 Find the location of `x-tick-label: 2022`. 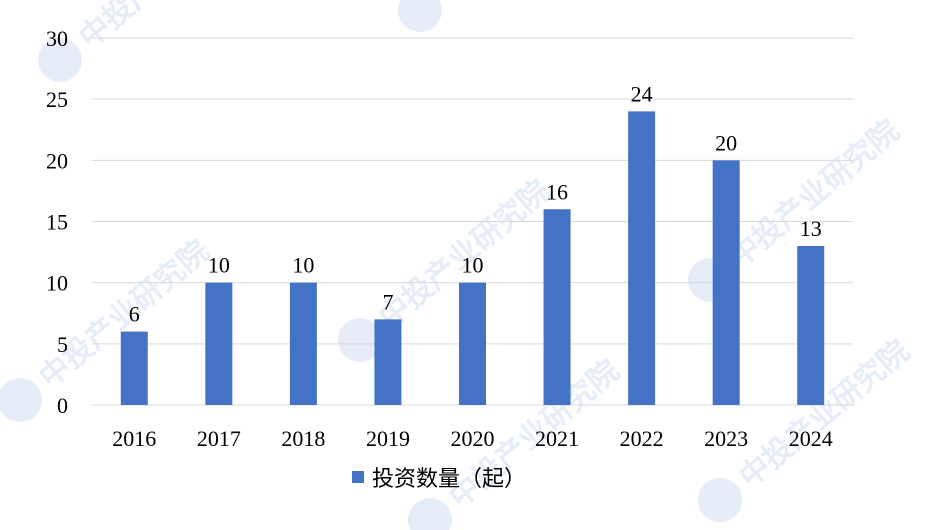

x-tick-label: 2022 is located at coordinates (642, 438).